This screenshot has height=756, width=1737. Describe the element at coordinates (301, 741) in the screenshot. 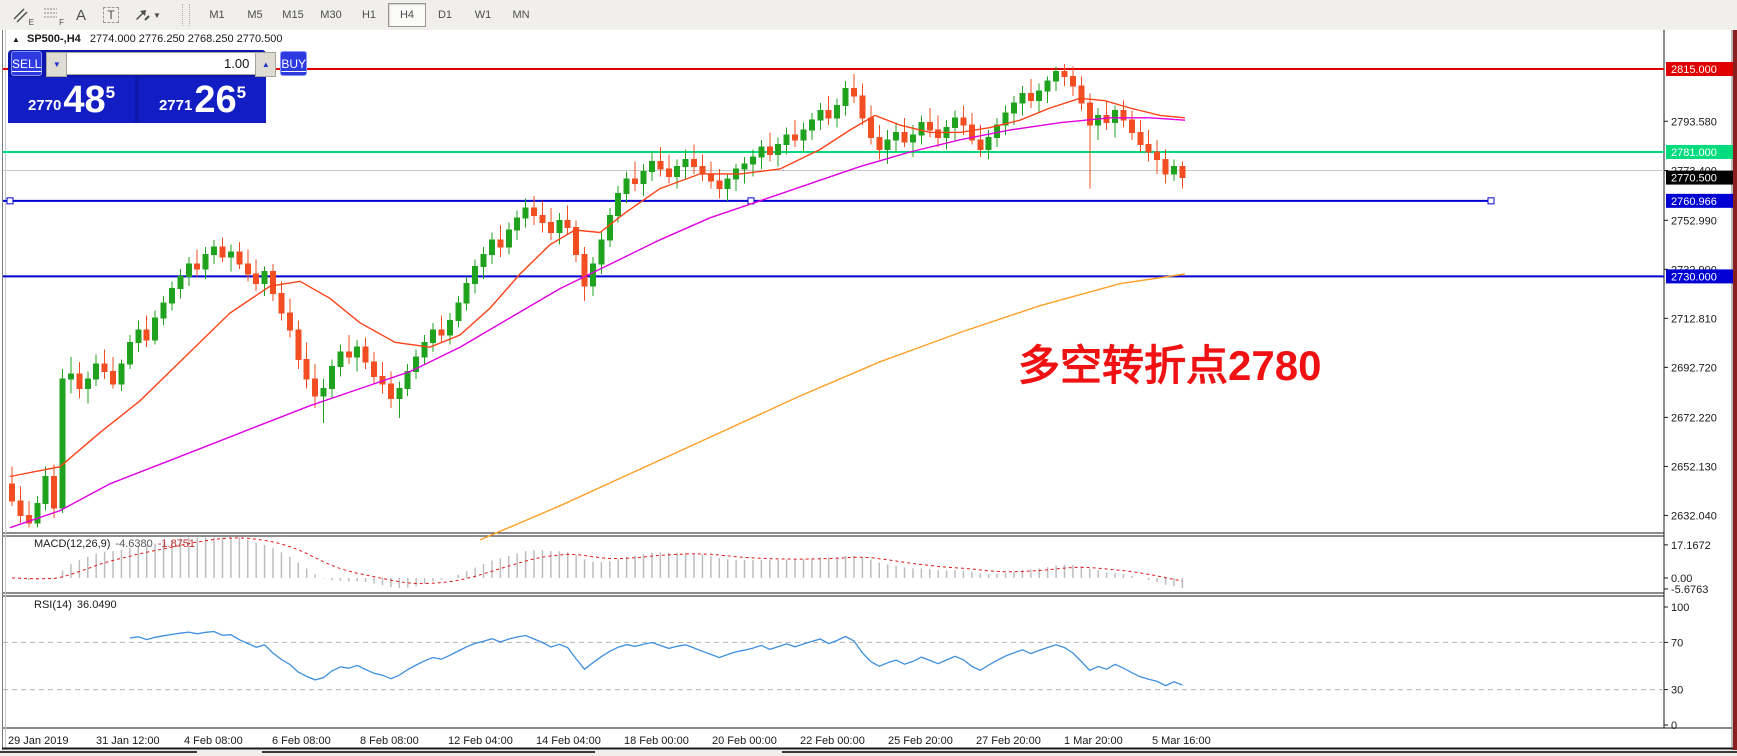

I see `time-axis-label: 6 Feb 08:00` at that location.